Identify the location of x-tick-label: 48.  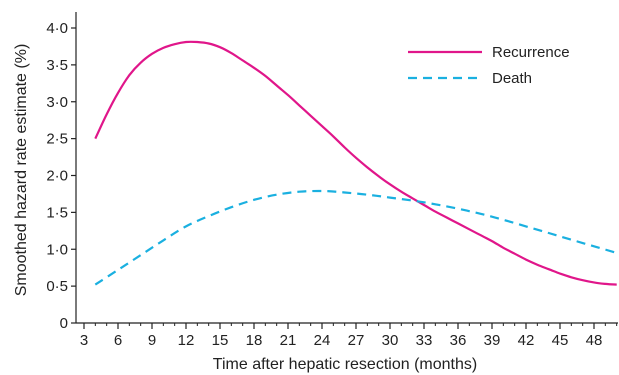
(594, 340).